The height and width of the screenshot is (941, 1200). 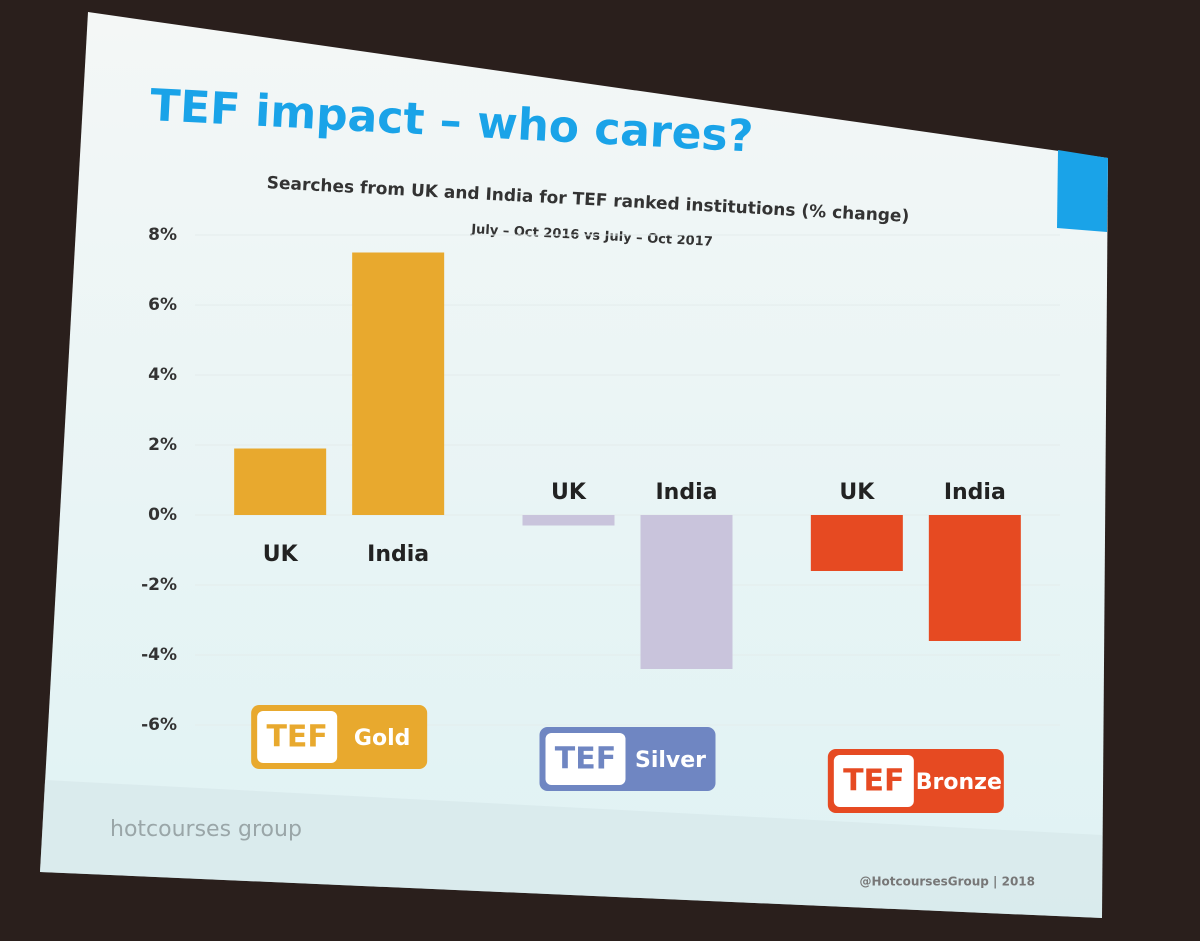 I want to click on y-tick-label: 2%, so click(x=162, y=445).